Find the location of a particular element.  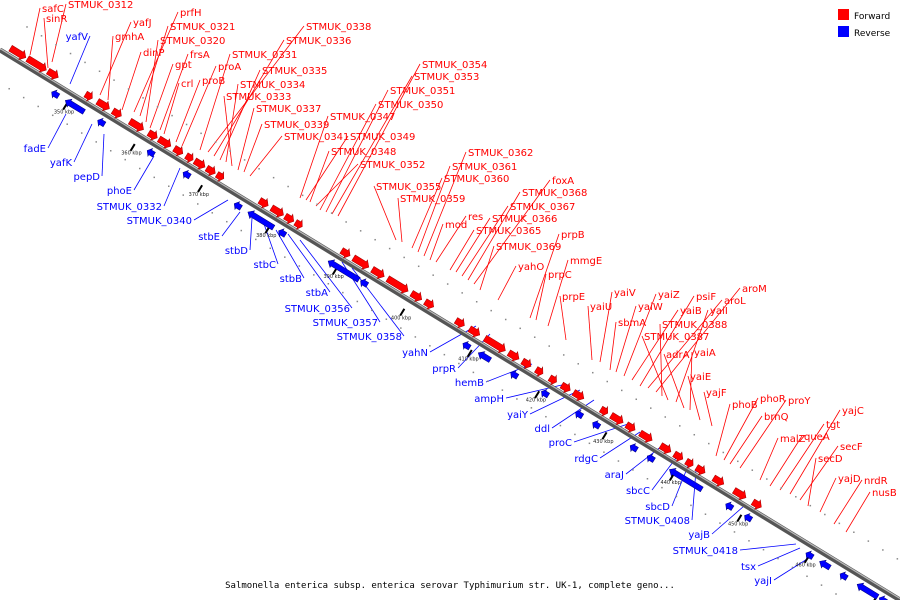

gene-label: mod is located at coordinates (456, 225).